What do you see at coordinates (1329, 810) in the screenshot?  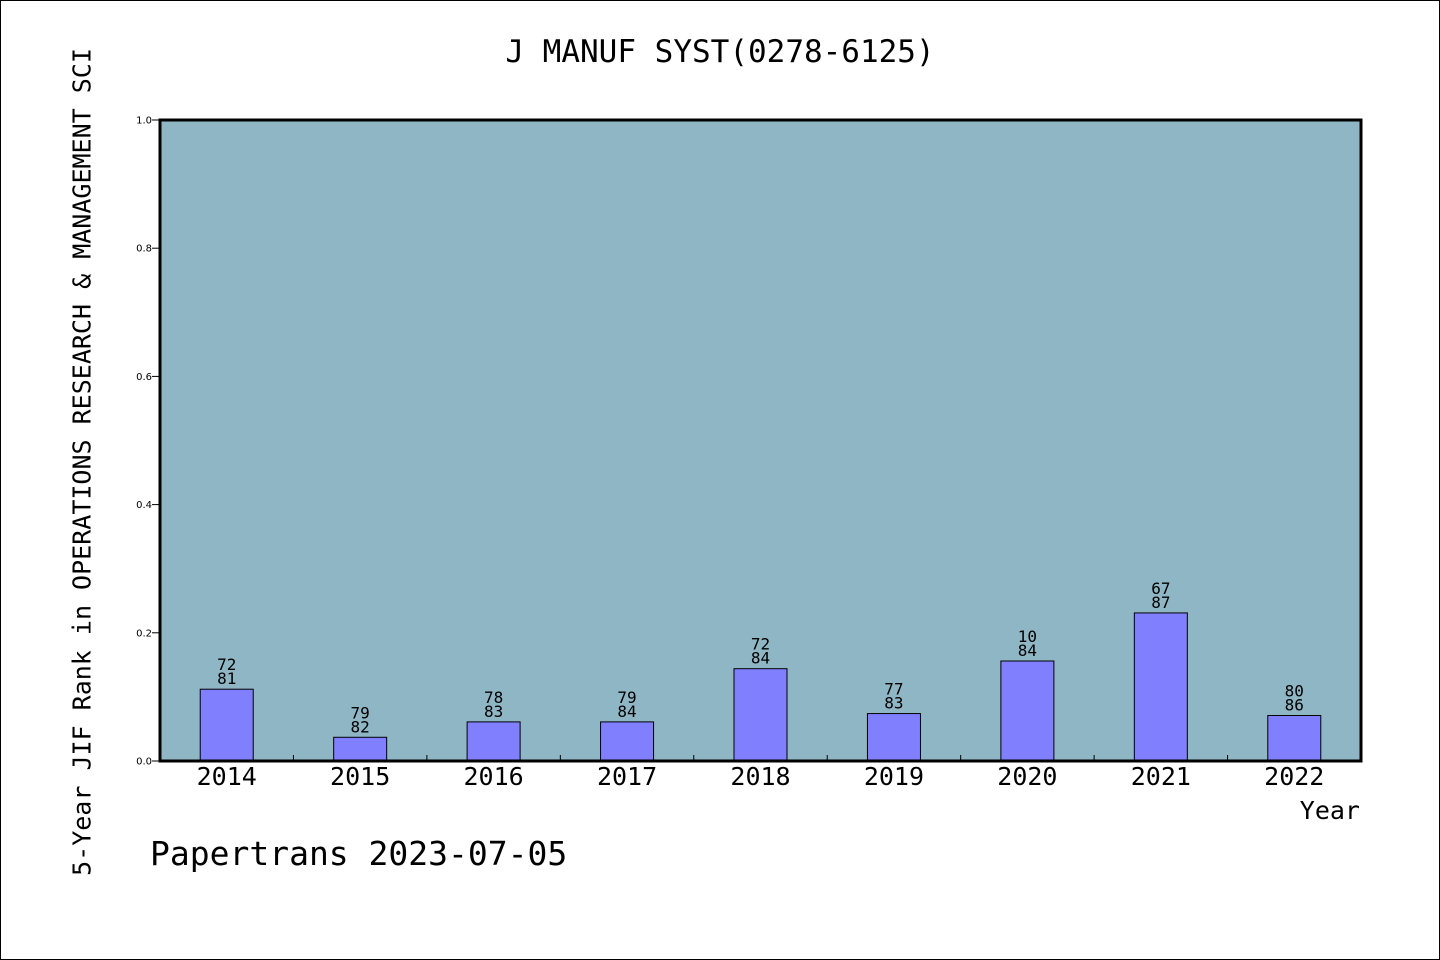 I see `x-axis-label: Year` at bounding box center [1329, 810].